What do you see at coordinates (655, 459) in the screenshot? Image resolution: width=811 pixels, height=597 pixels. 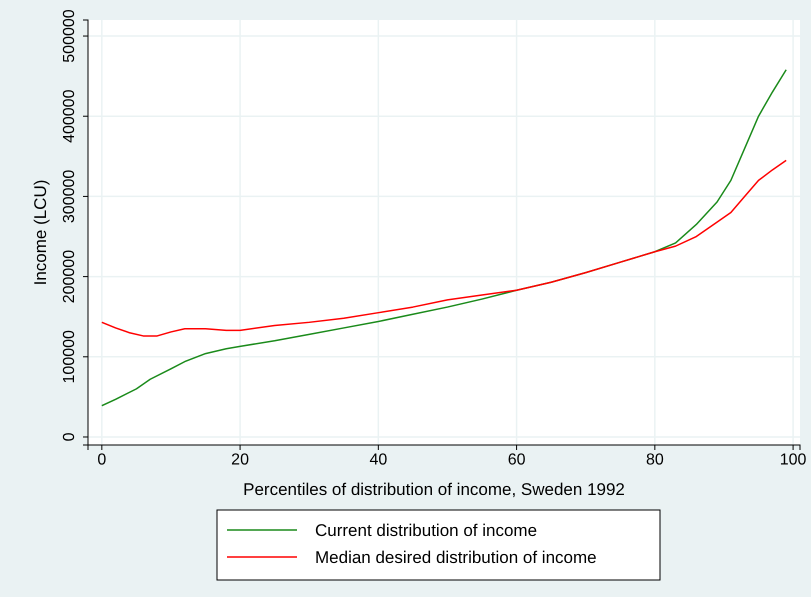 I see `x-tick-label: 80` at bounding box center [655, 459].